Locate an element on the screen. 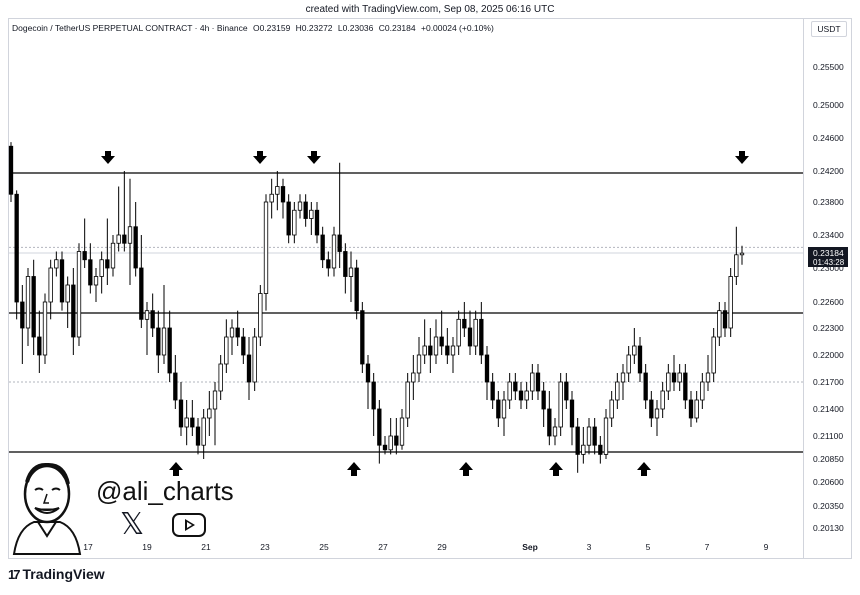 Image resolution: width=860 pixels, height=595 pixels. tradingview-logo: 17 TradingView is located at coordinates (56, 574).